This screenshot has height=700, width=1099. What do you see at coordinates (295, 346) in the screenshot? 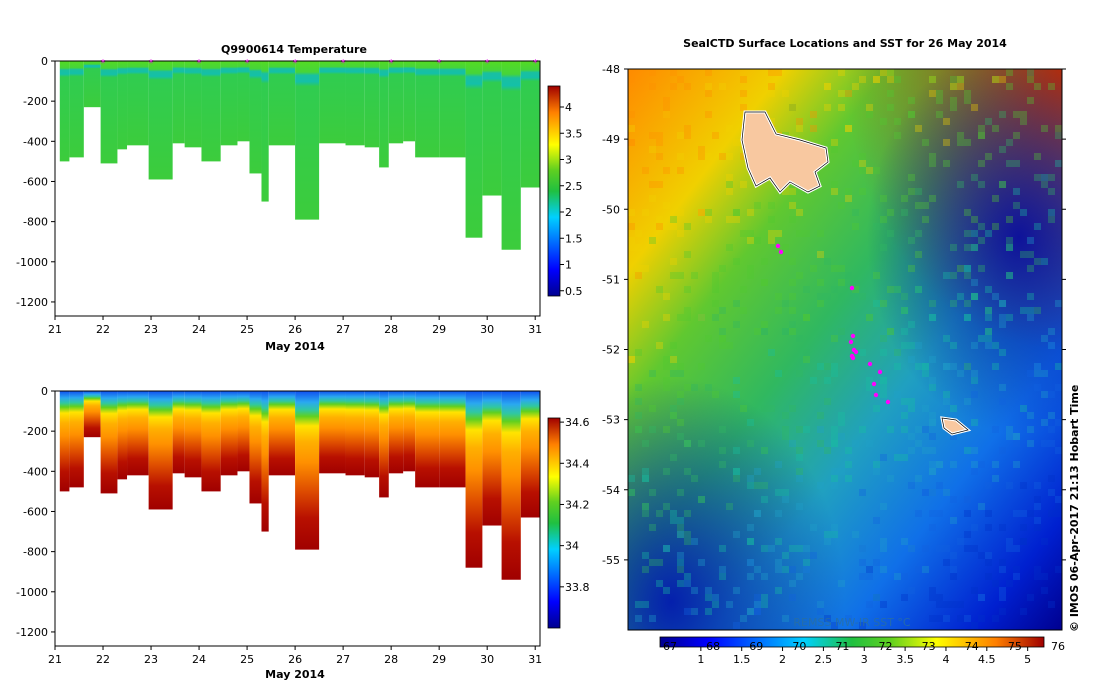
I see `temperature-x-label: May 2014` at bounding box center [295, 346].